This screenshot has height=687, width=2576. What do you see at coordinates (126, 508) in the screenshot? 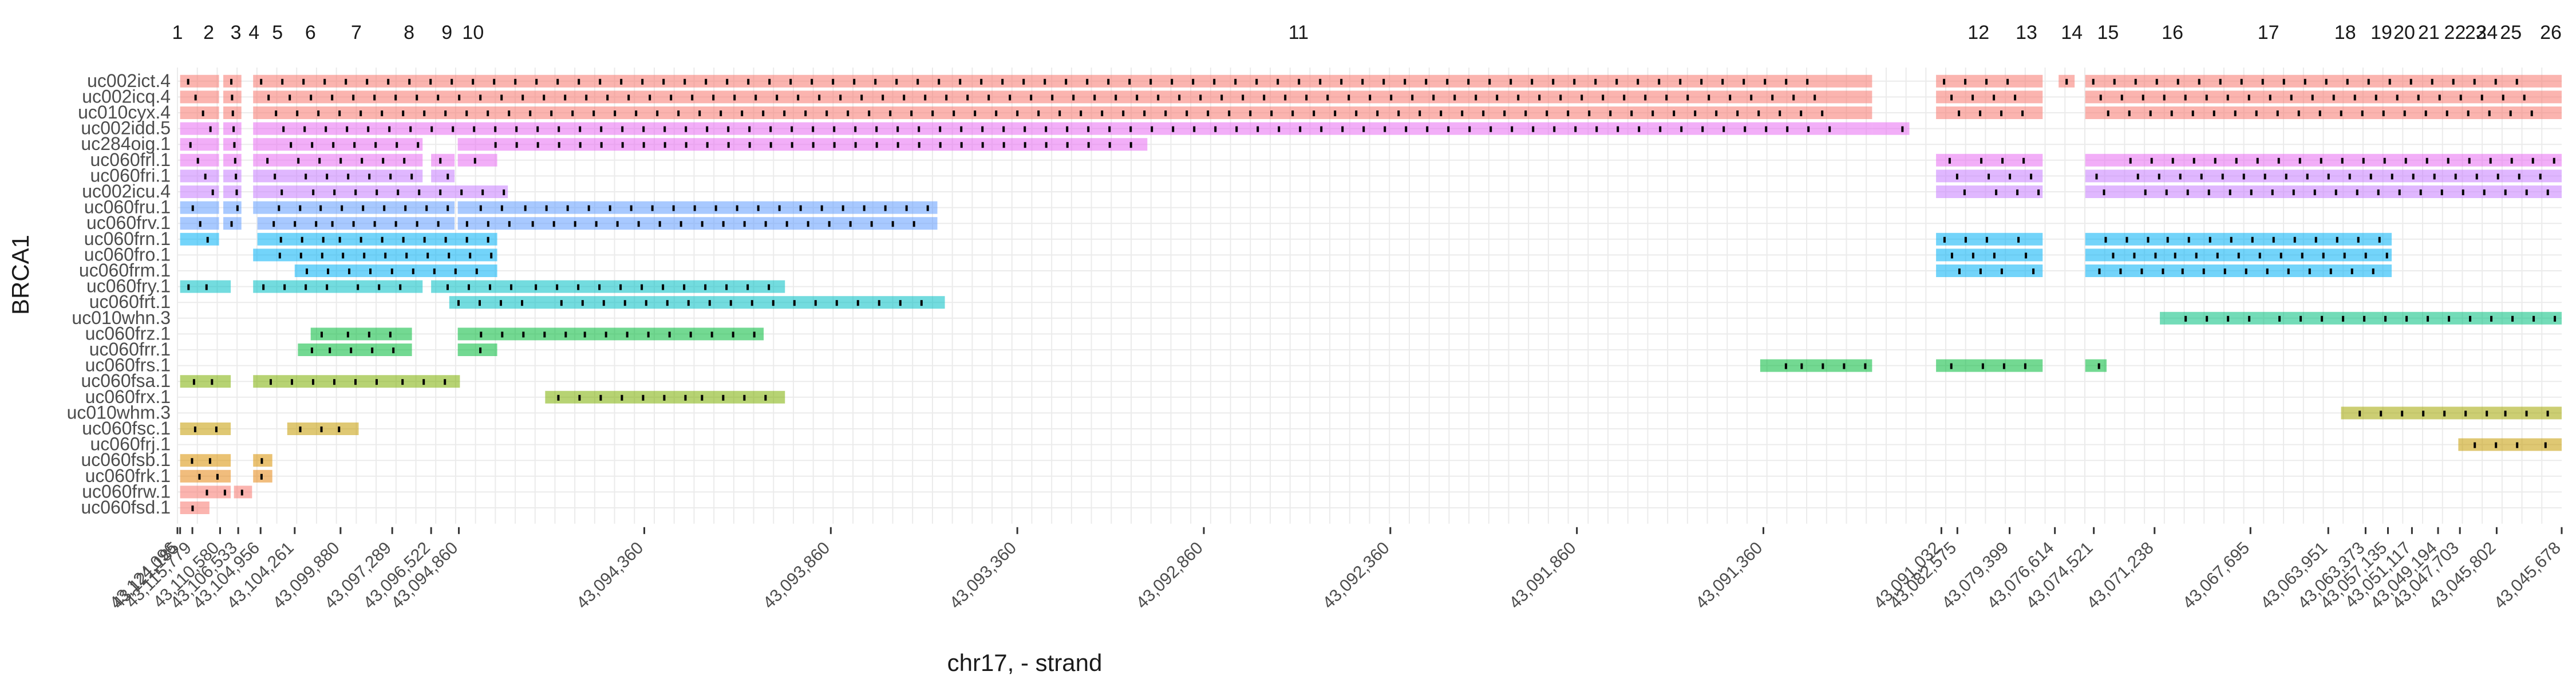
I see `transcript-label: uc060fsd.1` at bounding box center [126, 508].